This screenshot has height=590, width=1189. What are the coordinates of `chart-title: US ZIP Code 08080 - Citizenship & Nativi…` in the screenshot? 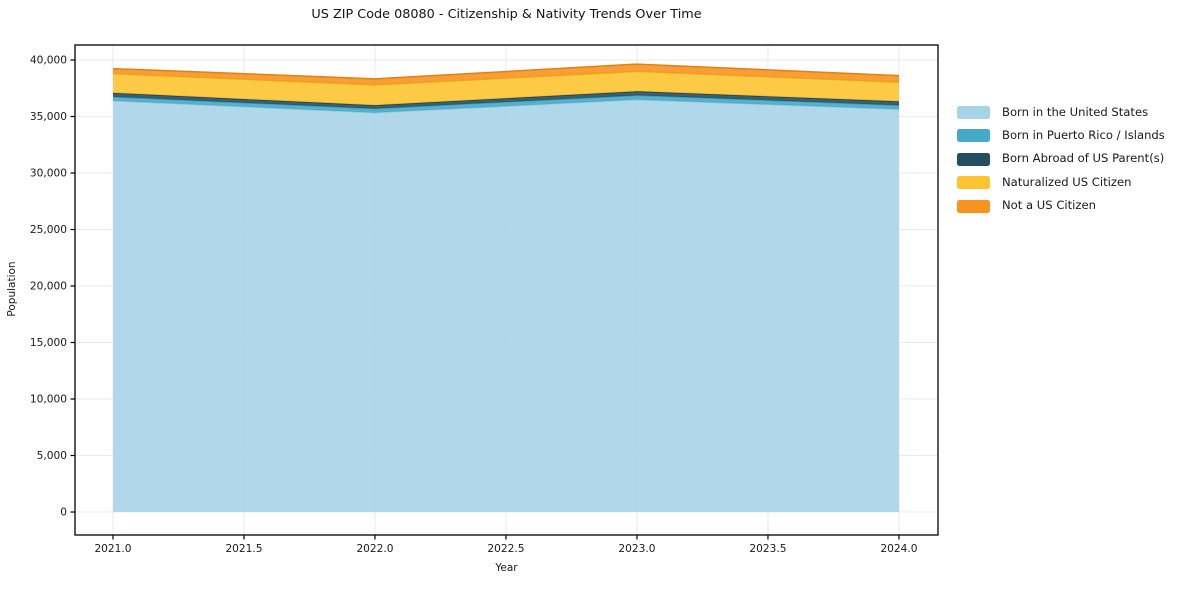 It's located at (506, 14).